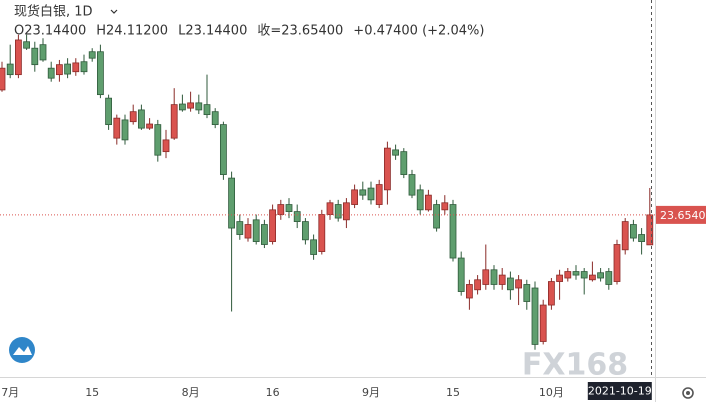  Describe the element at coordinates (575, 365) in the screenshot. I see `watermark: FX168` at that location.